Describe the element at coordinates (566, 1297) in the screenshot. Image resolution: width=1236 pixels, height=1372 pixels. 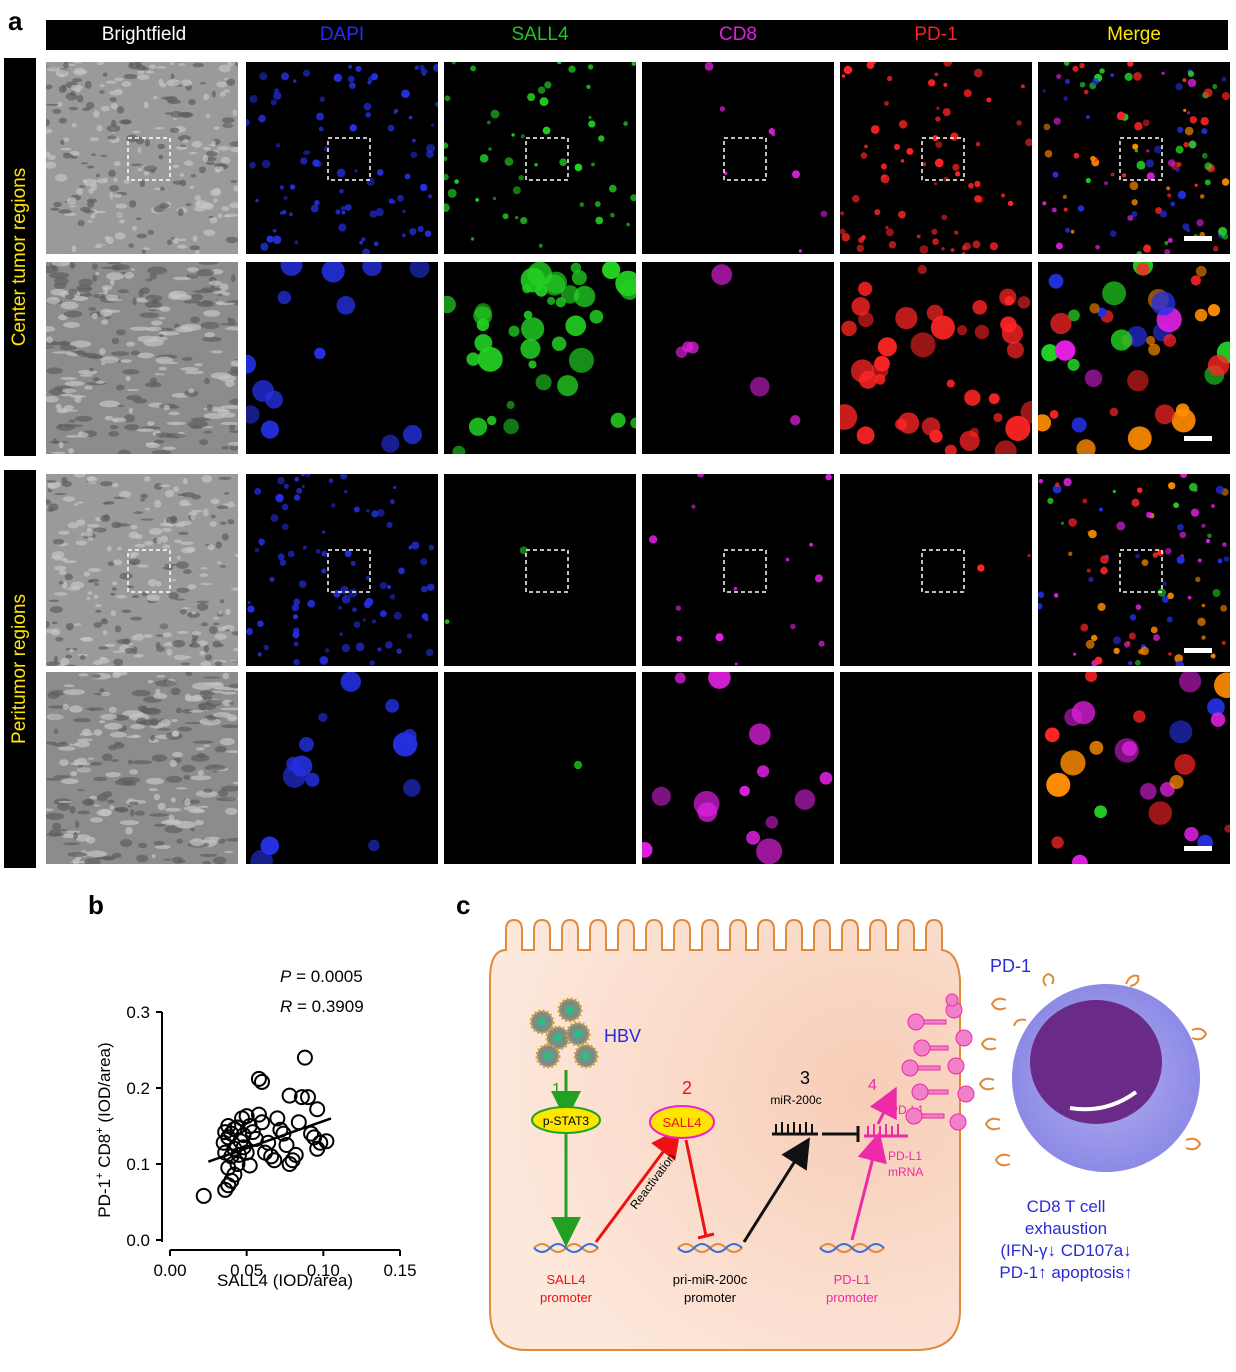
I see `sall4-promoter-label-2: promoter` at that location.